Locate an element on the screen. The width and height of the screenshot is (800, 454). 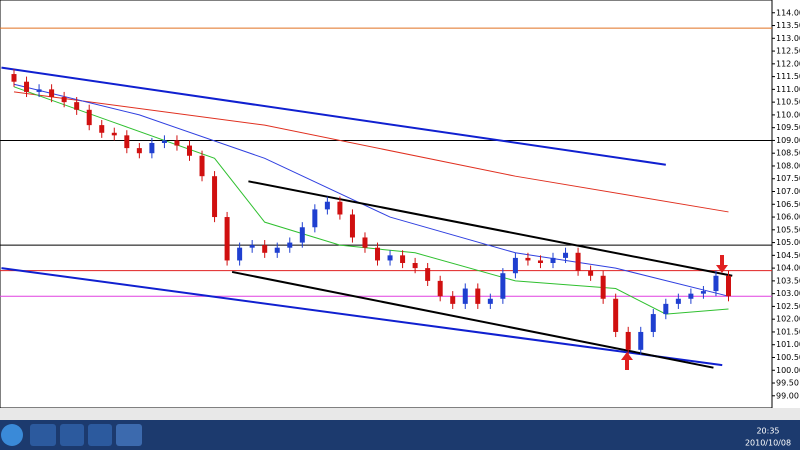
y-tick-label: 106.00 is located at coordinates (788, 217).